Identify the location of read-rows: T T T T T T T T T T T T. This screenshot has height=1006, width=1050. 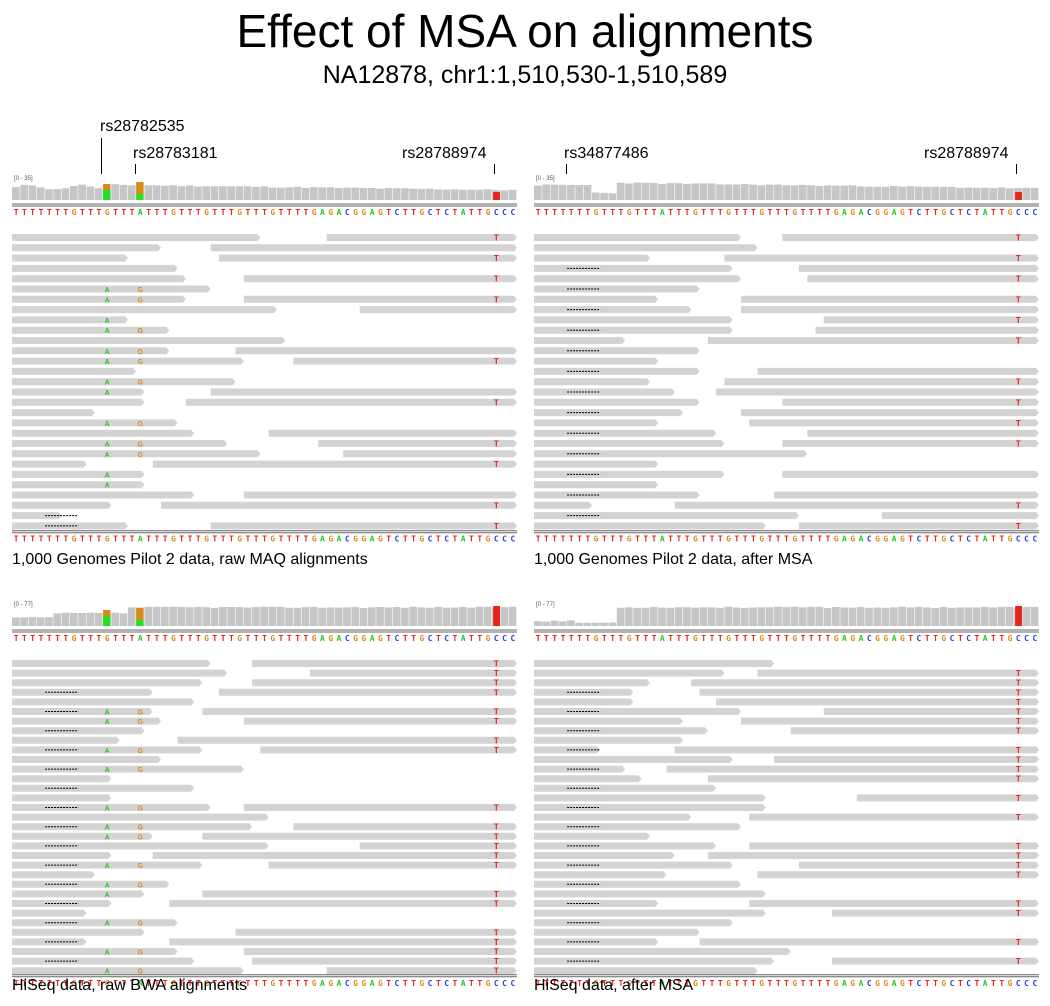
(786, 382).